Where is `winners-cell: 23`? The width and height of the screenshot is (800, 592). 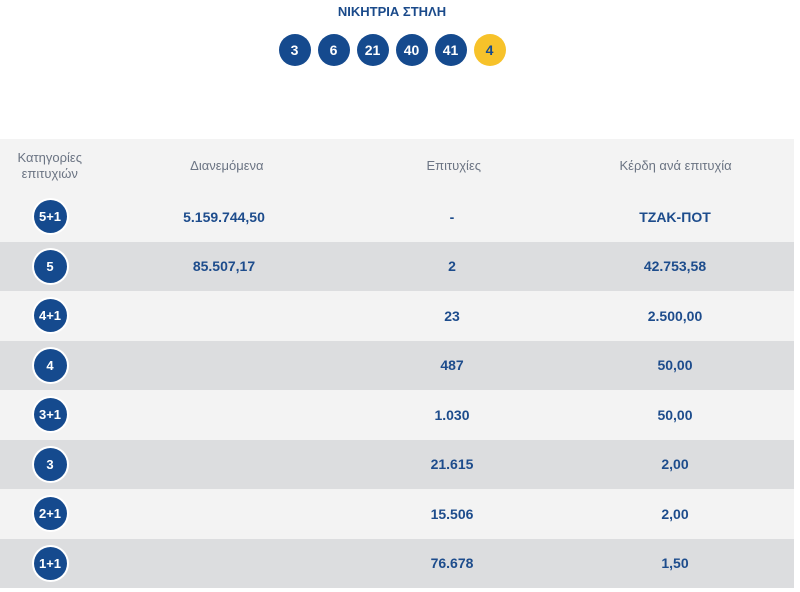 winners-cell: 23 is located at coordinates (452, 315).